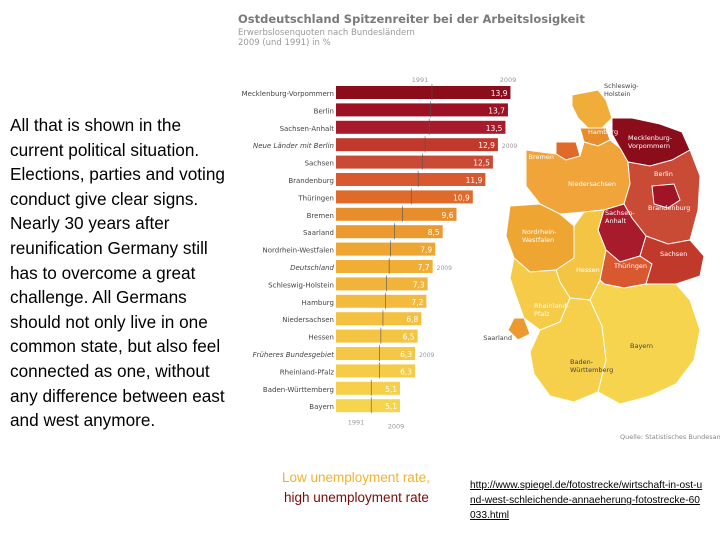 This screenshot has height=540, width=720. Describe the element at coordinates (320, 216) in the screenshot. I see `category-label-7: Bremen` at that location.